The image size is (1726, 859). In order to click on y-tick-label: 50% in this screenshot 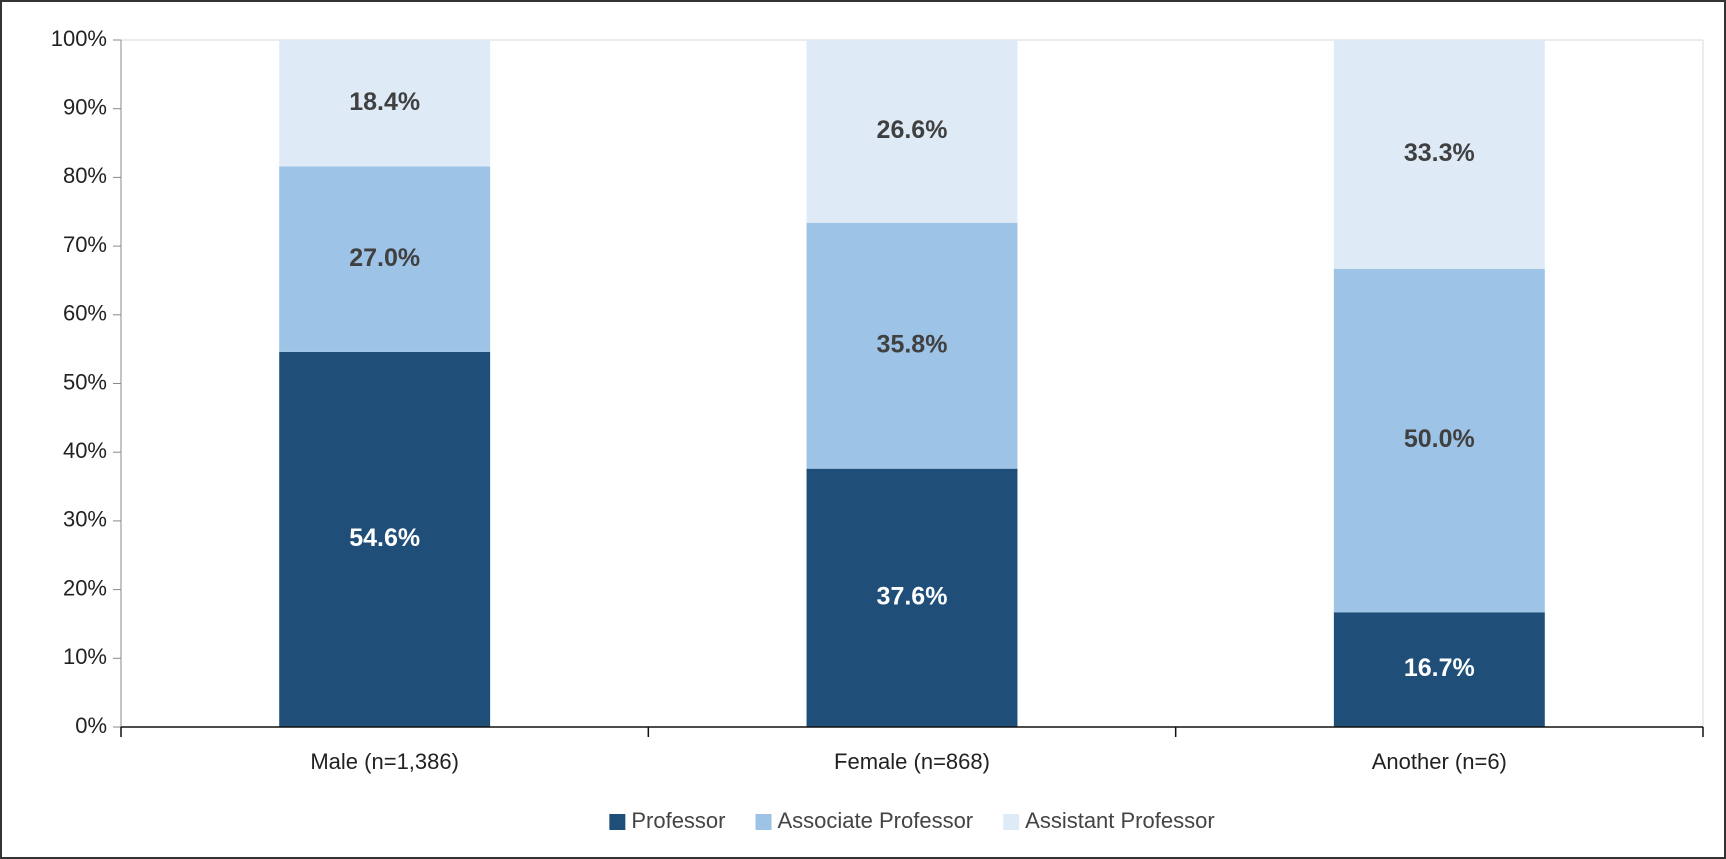, I will do `click(85, 381)`.